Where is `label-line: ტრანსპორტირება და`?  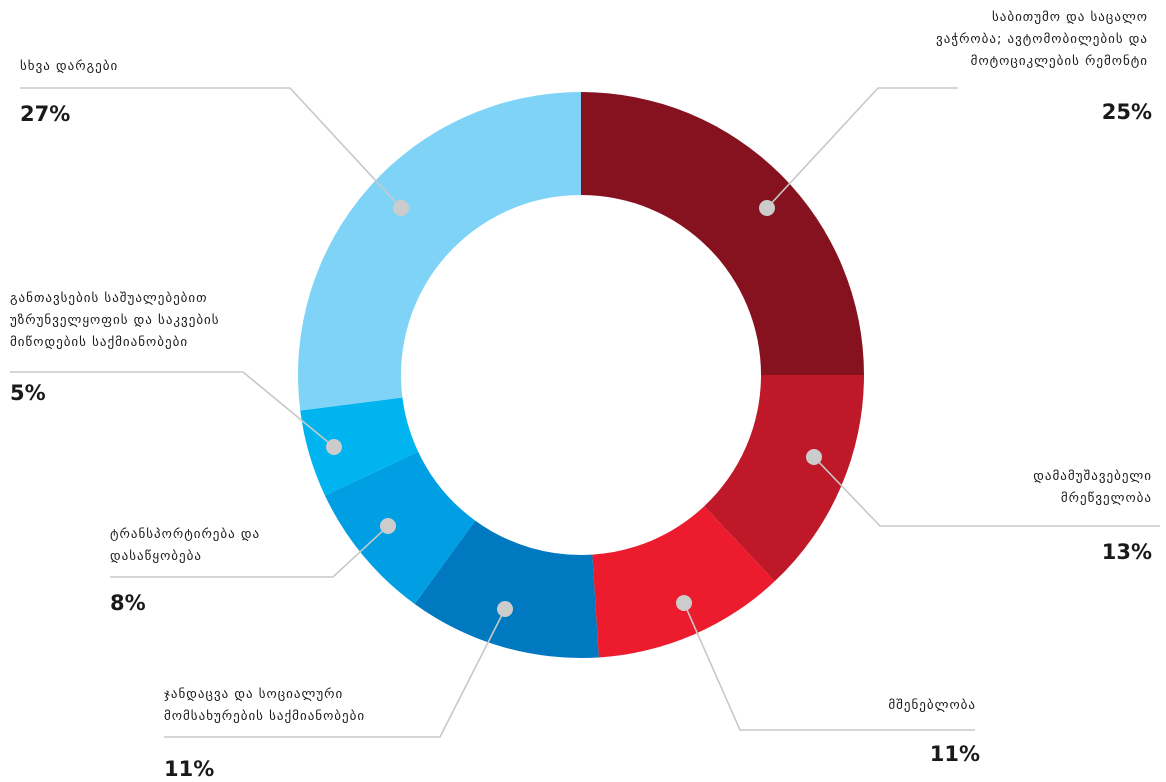 label-line: ტრანსპორტირება და is located at coordinates (185, 534).